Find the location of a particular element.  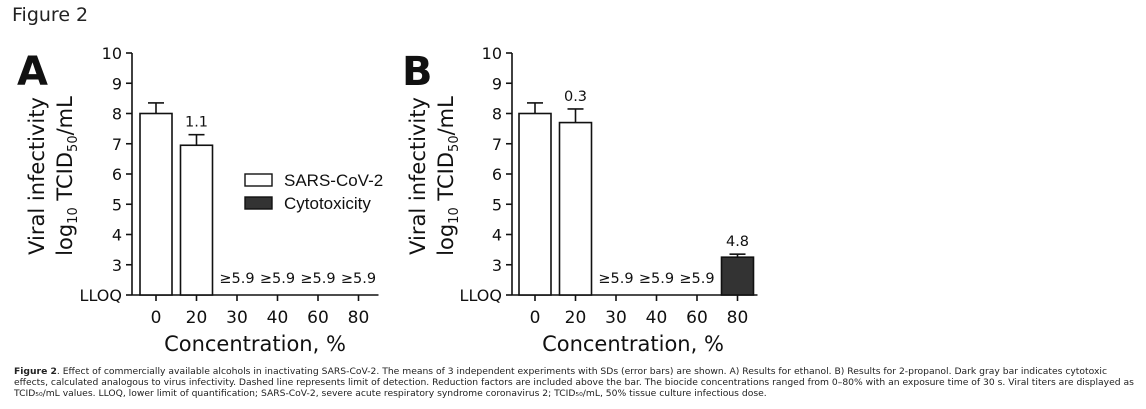

panel-a-y-tick-label: 9 is located at coordinates (117, 83).